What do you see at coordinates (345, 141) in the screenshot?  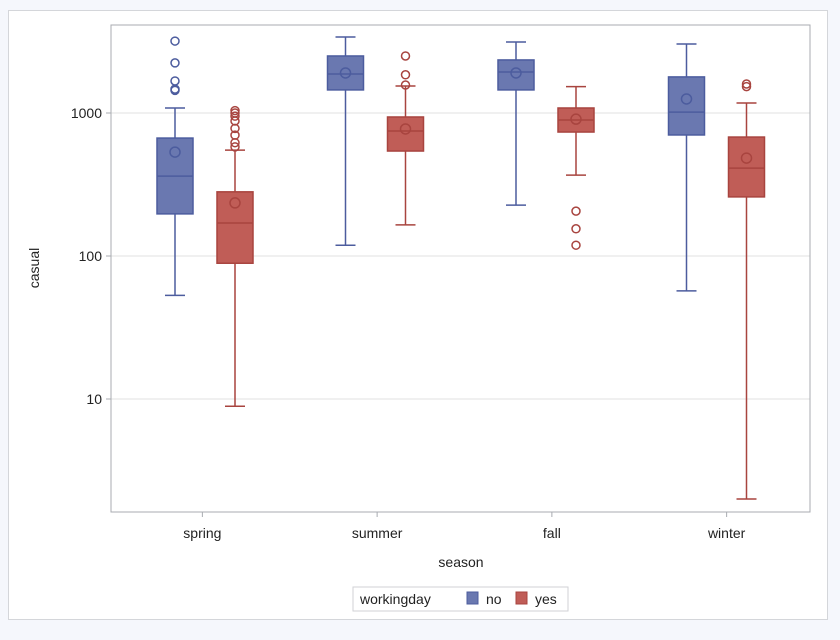 I see `box-no-summer` at bounding box center [345, 141].